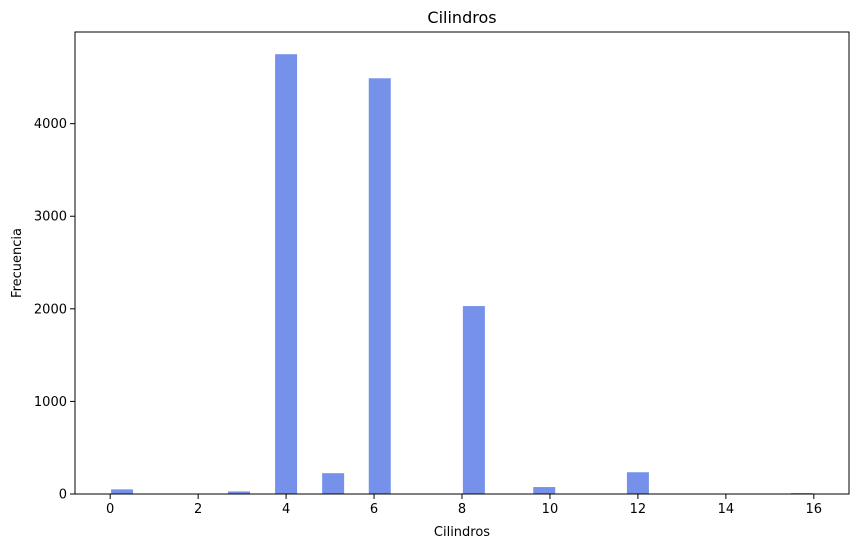  Describe the element at coordinates (550, 509) in the screenshot. I see `x-tick-label: 10` at that location.